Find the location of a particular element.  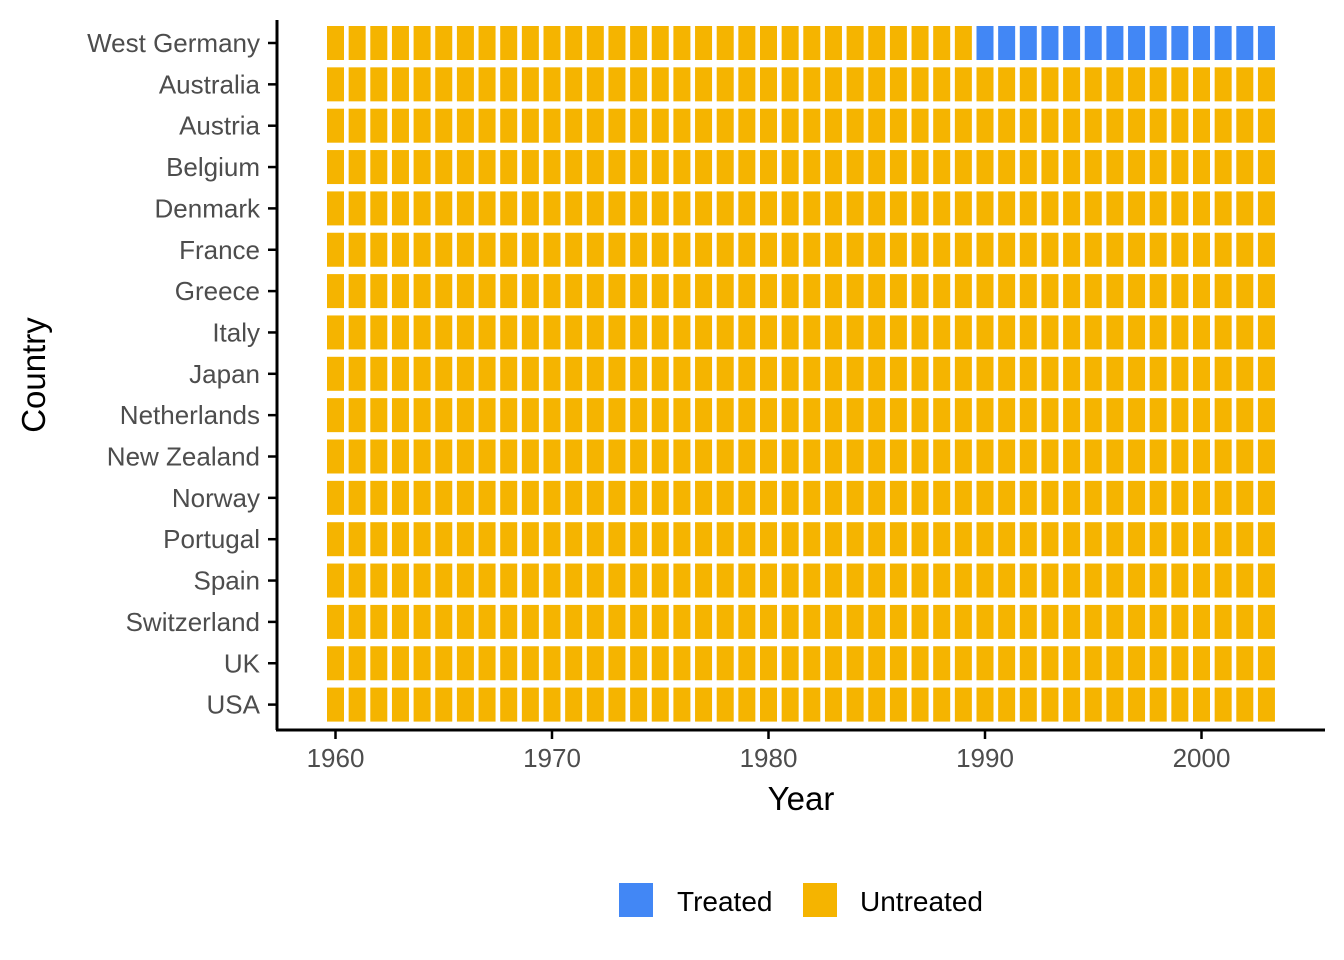

tile-denmark-1983 is located at coordinates (833, 208).